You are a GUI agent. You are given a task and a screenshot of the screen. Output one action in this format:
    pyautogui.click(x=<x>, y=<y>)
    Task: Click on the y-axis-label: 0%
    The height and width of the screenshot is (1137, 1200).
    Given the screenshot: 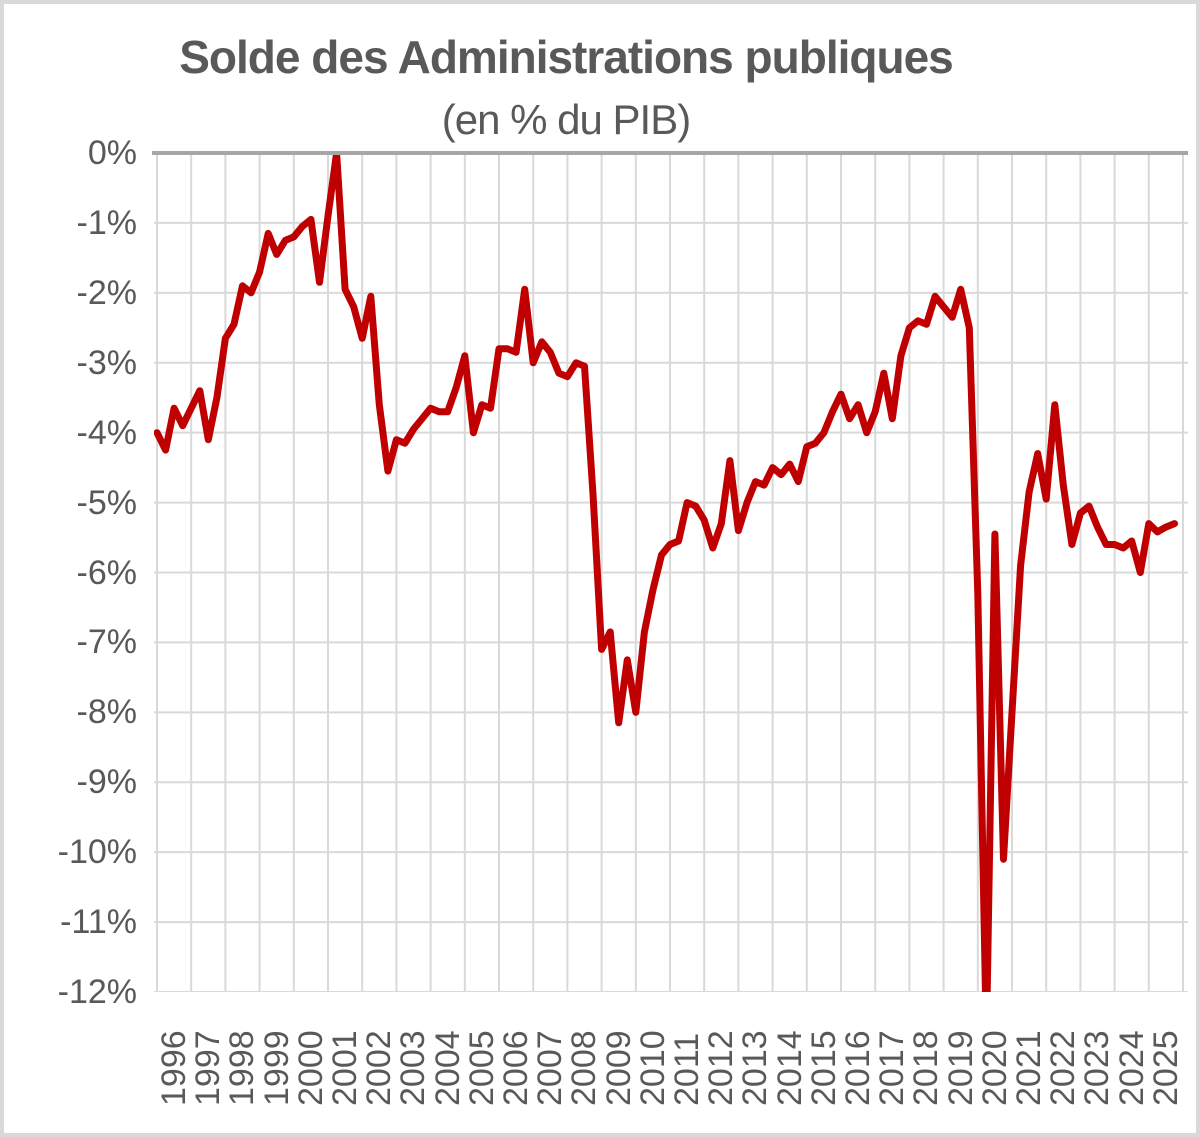 What is the action you would take?
    pyautogui.click(x=112, y=153)
    